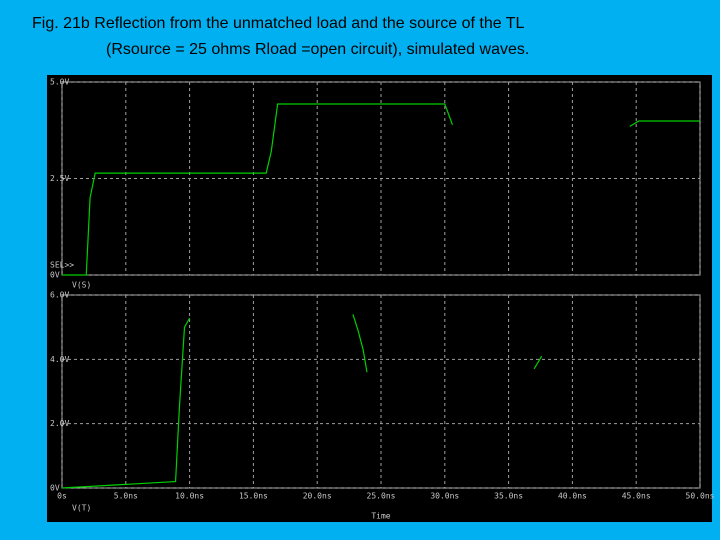 The image size is (720, 540). I want to click on x-tick-label: 35.0ns, so click(508, 496).